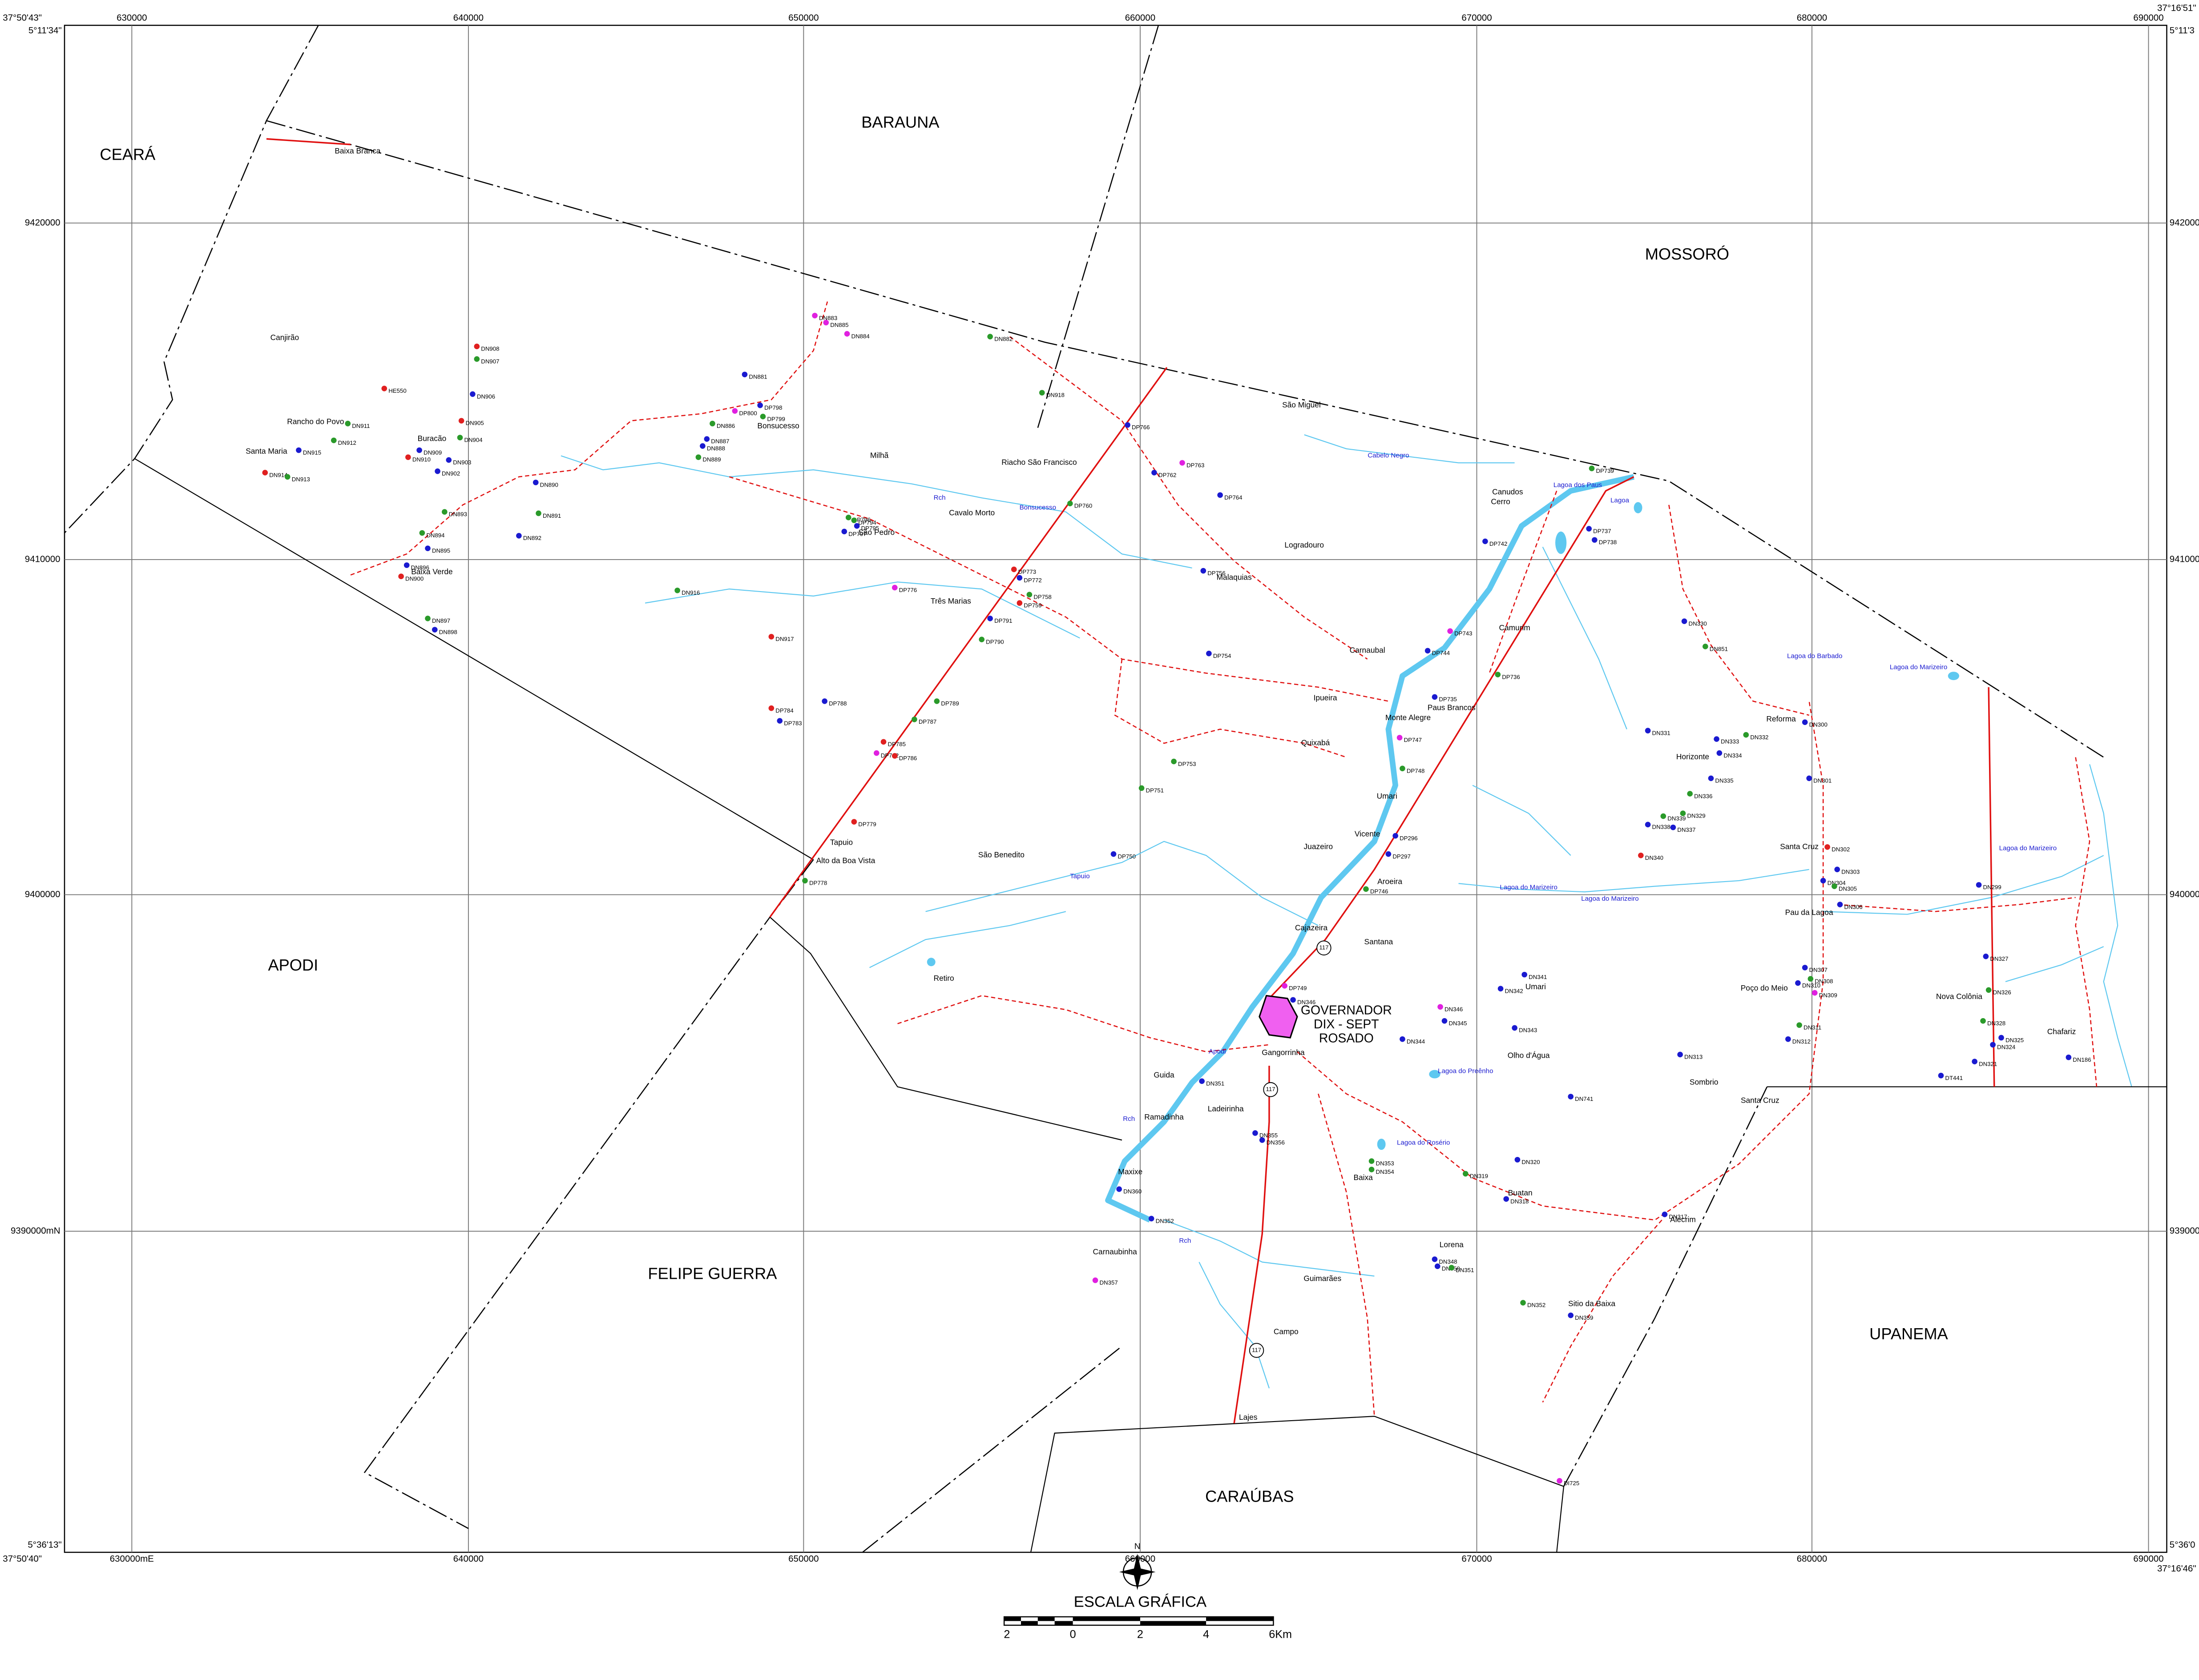 Image resolution: width=2199 pixels, height=1680 pixels. What do you see at coordinates (1042, 597) in the screenshot?
I see `well-label: DP758` at bounding box center [1042, 597].